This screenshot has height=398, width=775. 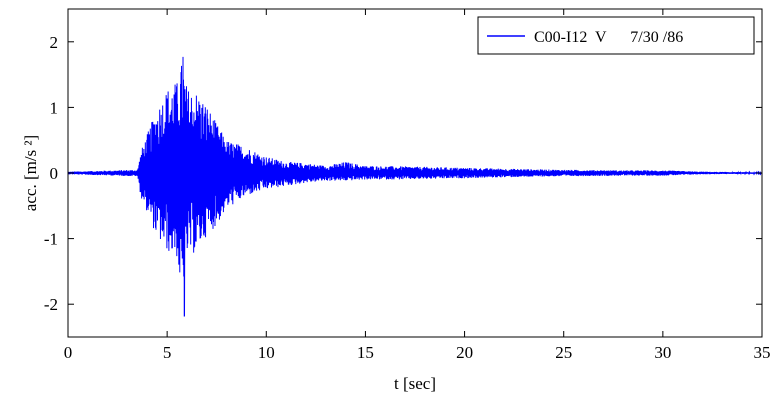 I want to click on x-tick-label: 15, so click(x=365, y=352).